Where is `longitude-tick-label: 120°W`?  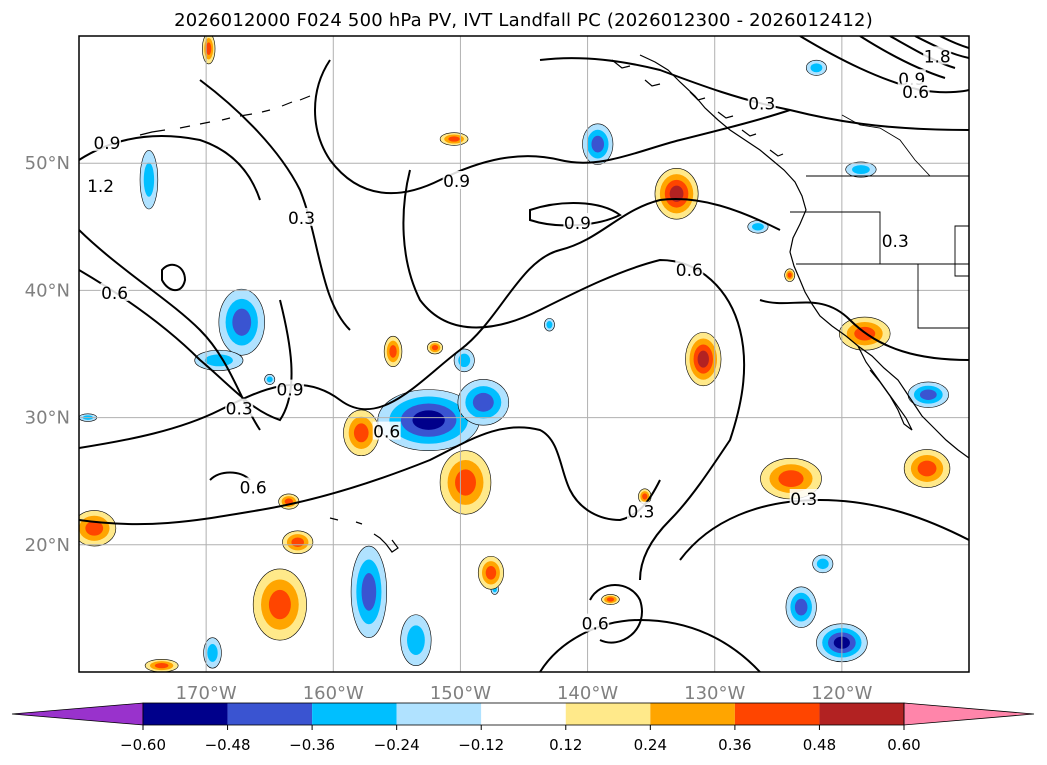 longitude-tick-label: 120°W is located at coordinates (841, 693).